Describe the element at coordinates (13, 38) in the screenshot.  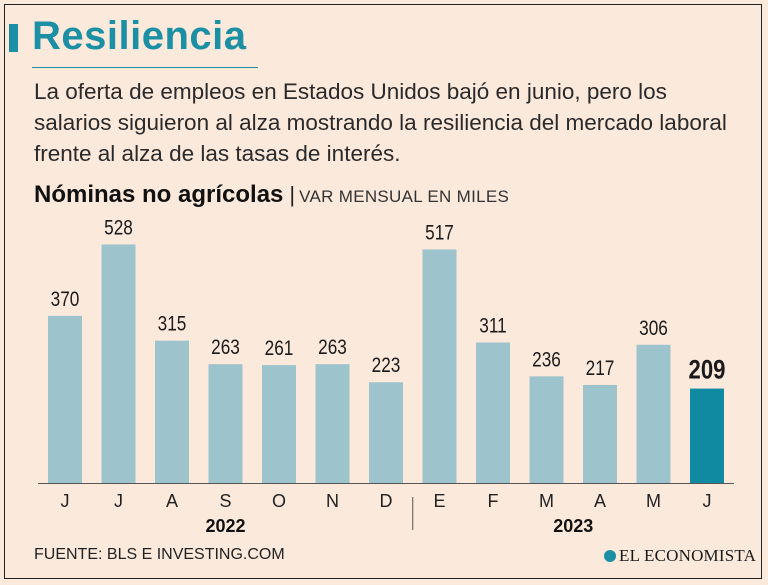
I see `title-accent-bar` at that location.